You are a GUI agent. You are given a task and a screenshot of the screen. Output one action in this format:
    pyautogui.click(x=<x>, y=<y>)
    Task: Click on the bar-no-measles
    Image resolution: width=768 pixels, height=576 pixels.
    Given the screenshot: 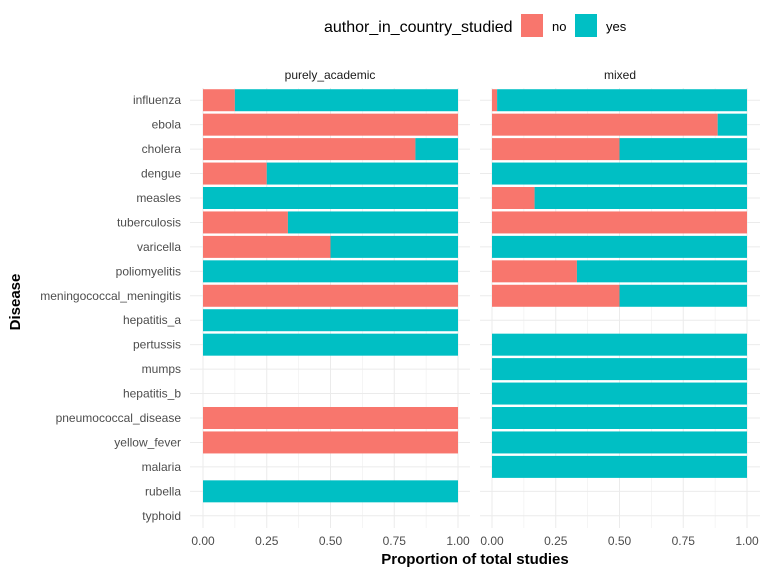 What is the action you would take?
    pyautogui.click(x=513, y=198)
    